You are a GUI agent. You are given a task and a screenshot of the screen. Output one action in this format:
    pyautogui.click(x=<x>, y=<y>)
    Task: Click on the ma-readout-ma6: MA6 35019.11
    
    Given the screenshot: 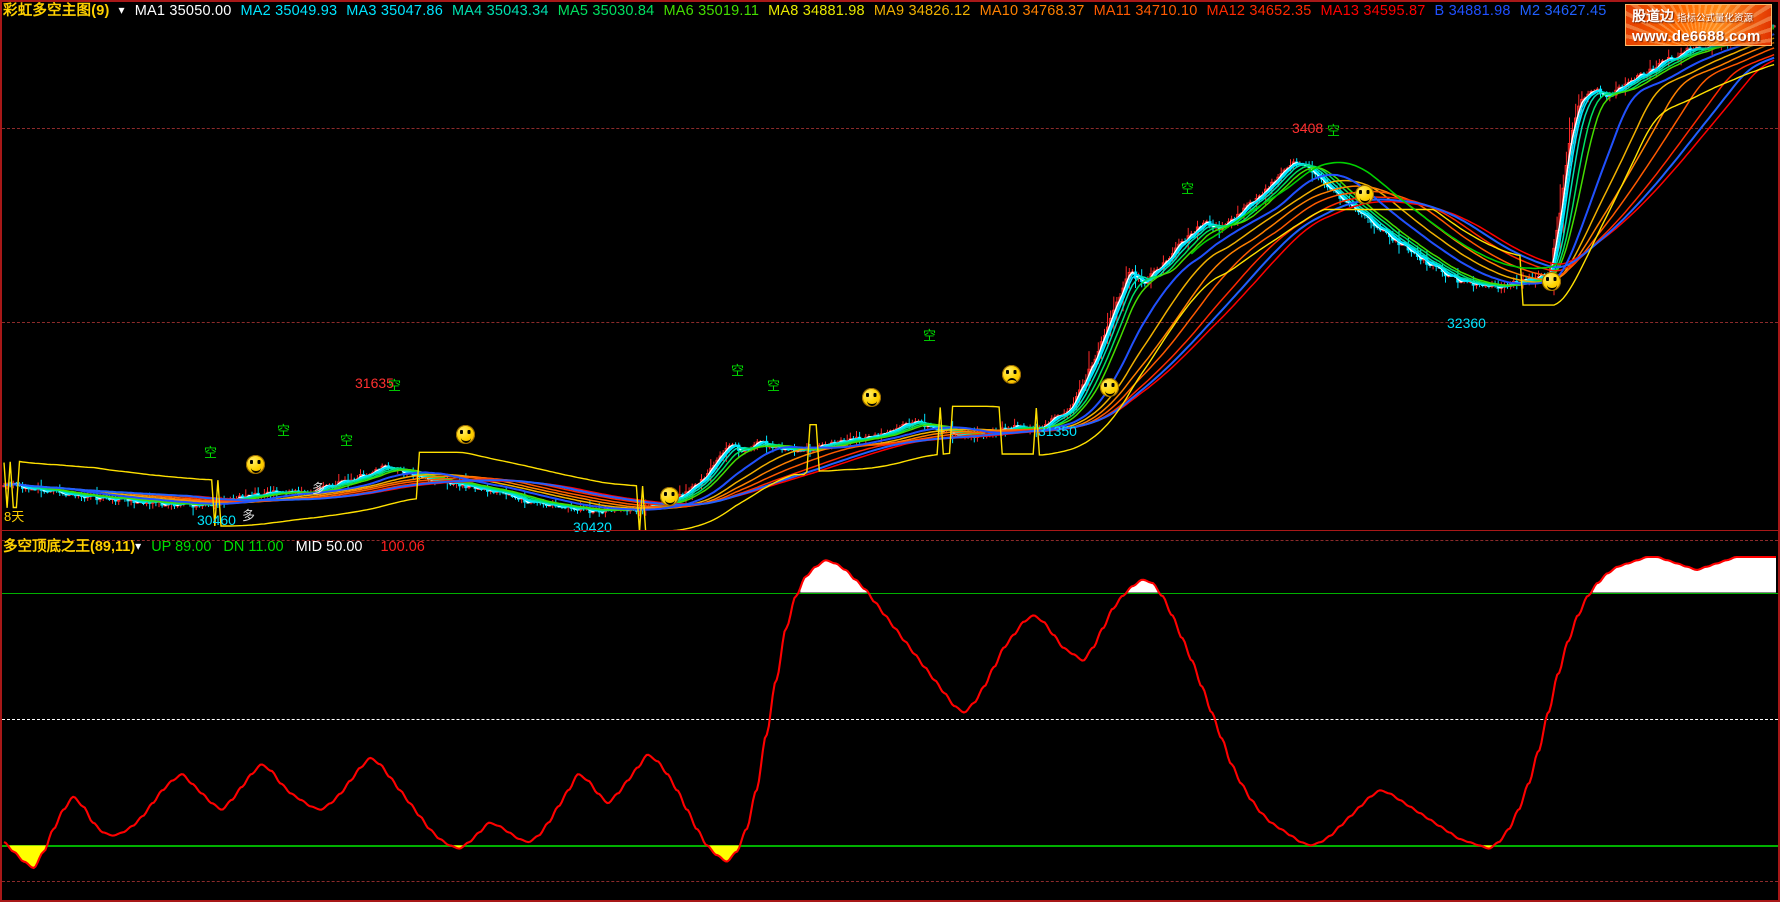 What is the action you would take?
    pyautogui.click(x=711, y=11)
    